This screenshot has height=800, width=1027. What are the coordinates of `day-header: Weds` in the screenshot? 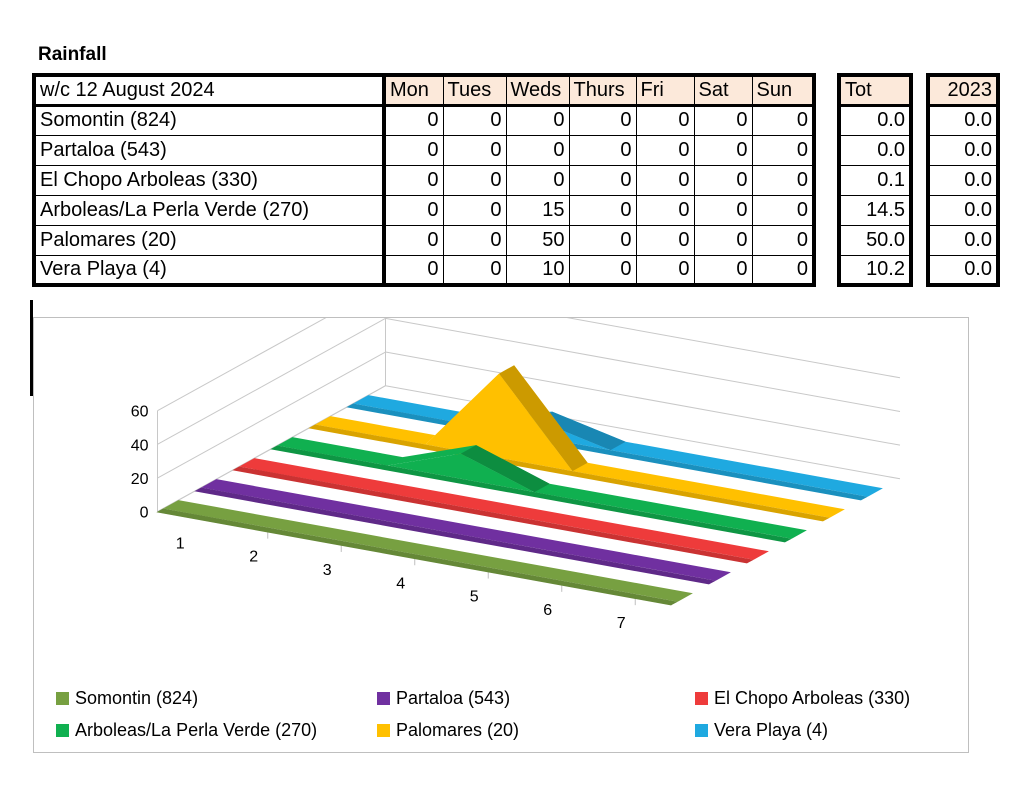 It's located at (537, 90).